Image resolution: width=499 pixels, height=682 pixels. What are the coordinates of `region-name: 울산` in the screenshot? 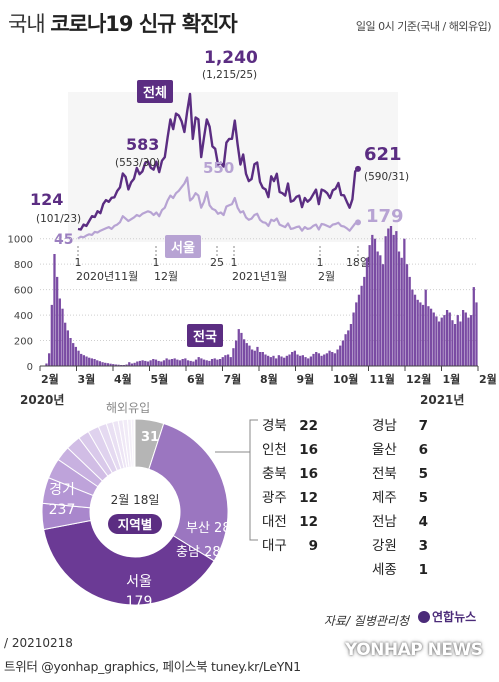 It's located at (384, 450).